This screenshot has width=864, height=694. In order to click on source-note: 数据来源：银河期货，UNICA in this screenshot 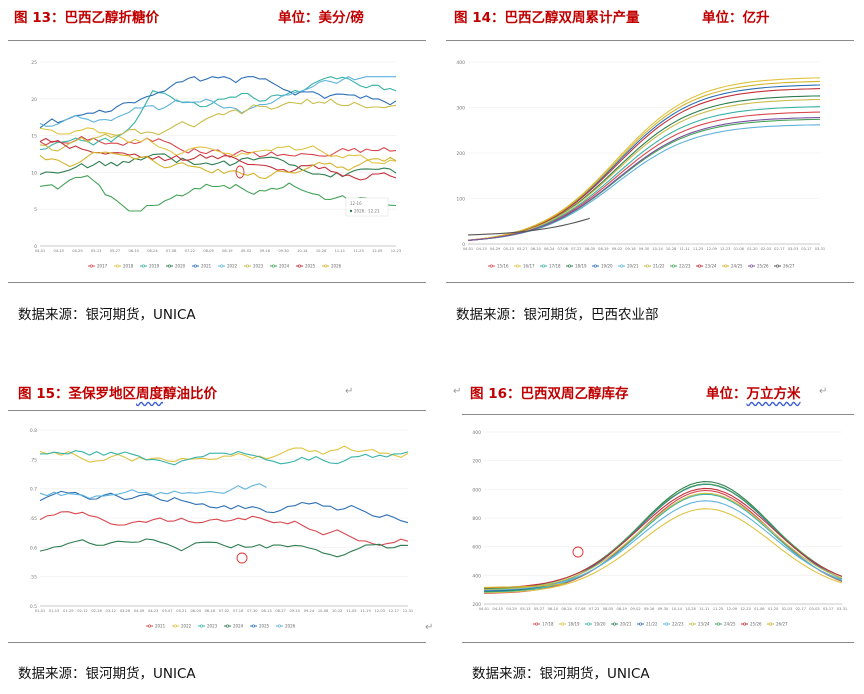, I will do `click(107, 315)`.